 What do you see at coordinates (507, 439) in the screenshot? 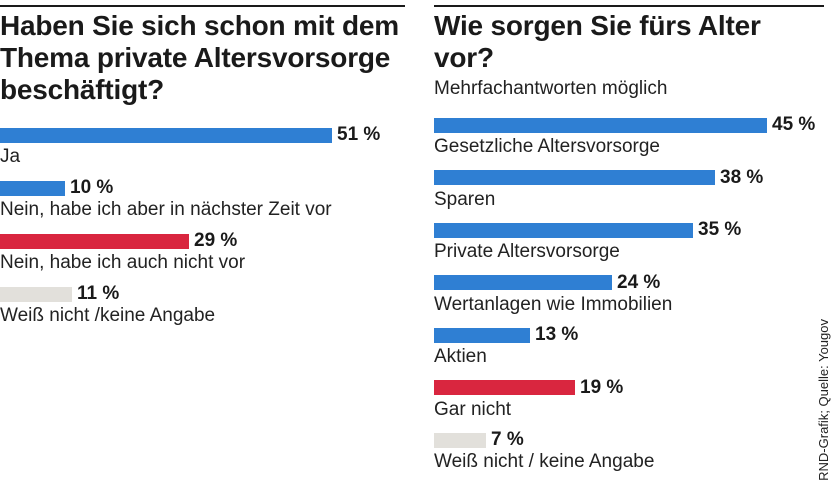
I see `value-label: 7 %` at bounding box center [507, 439].